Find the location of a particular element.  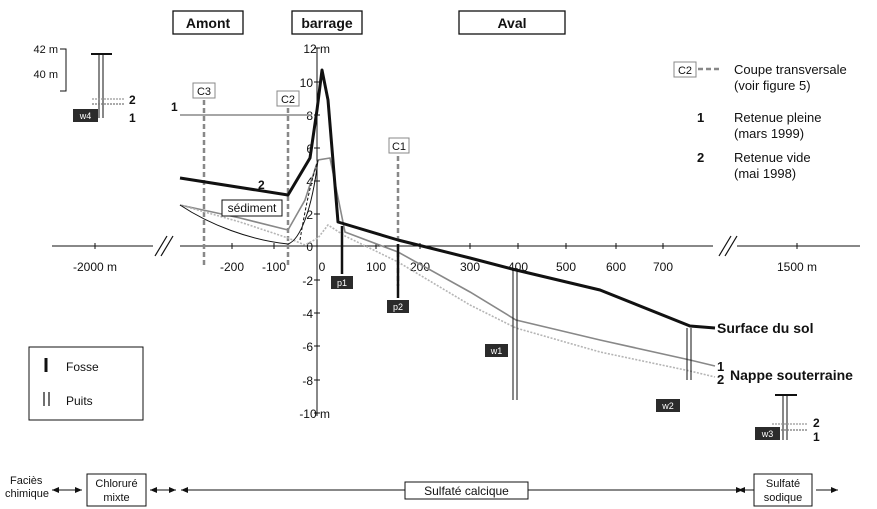

w3-label: w3 is located at coordinates (767, 434).